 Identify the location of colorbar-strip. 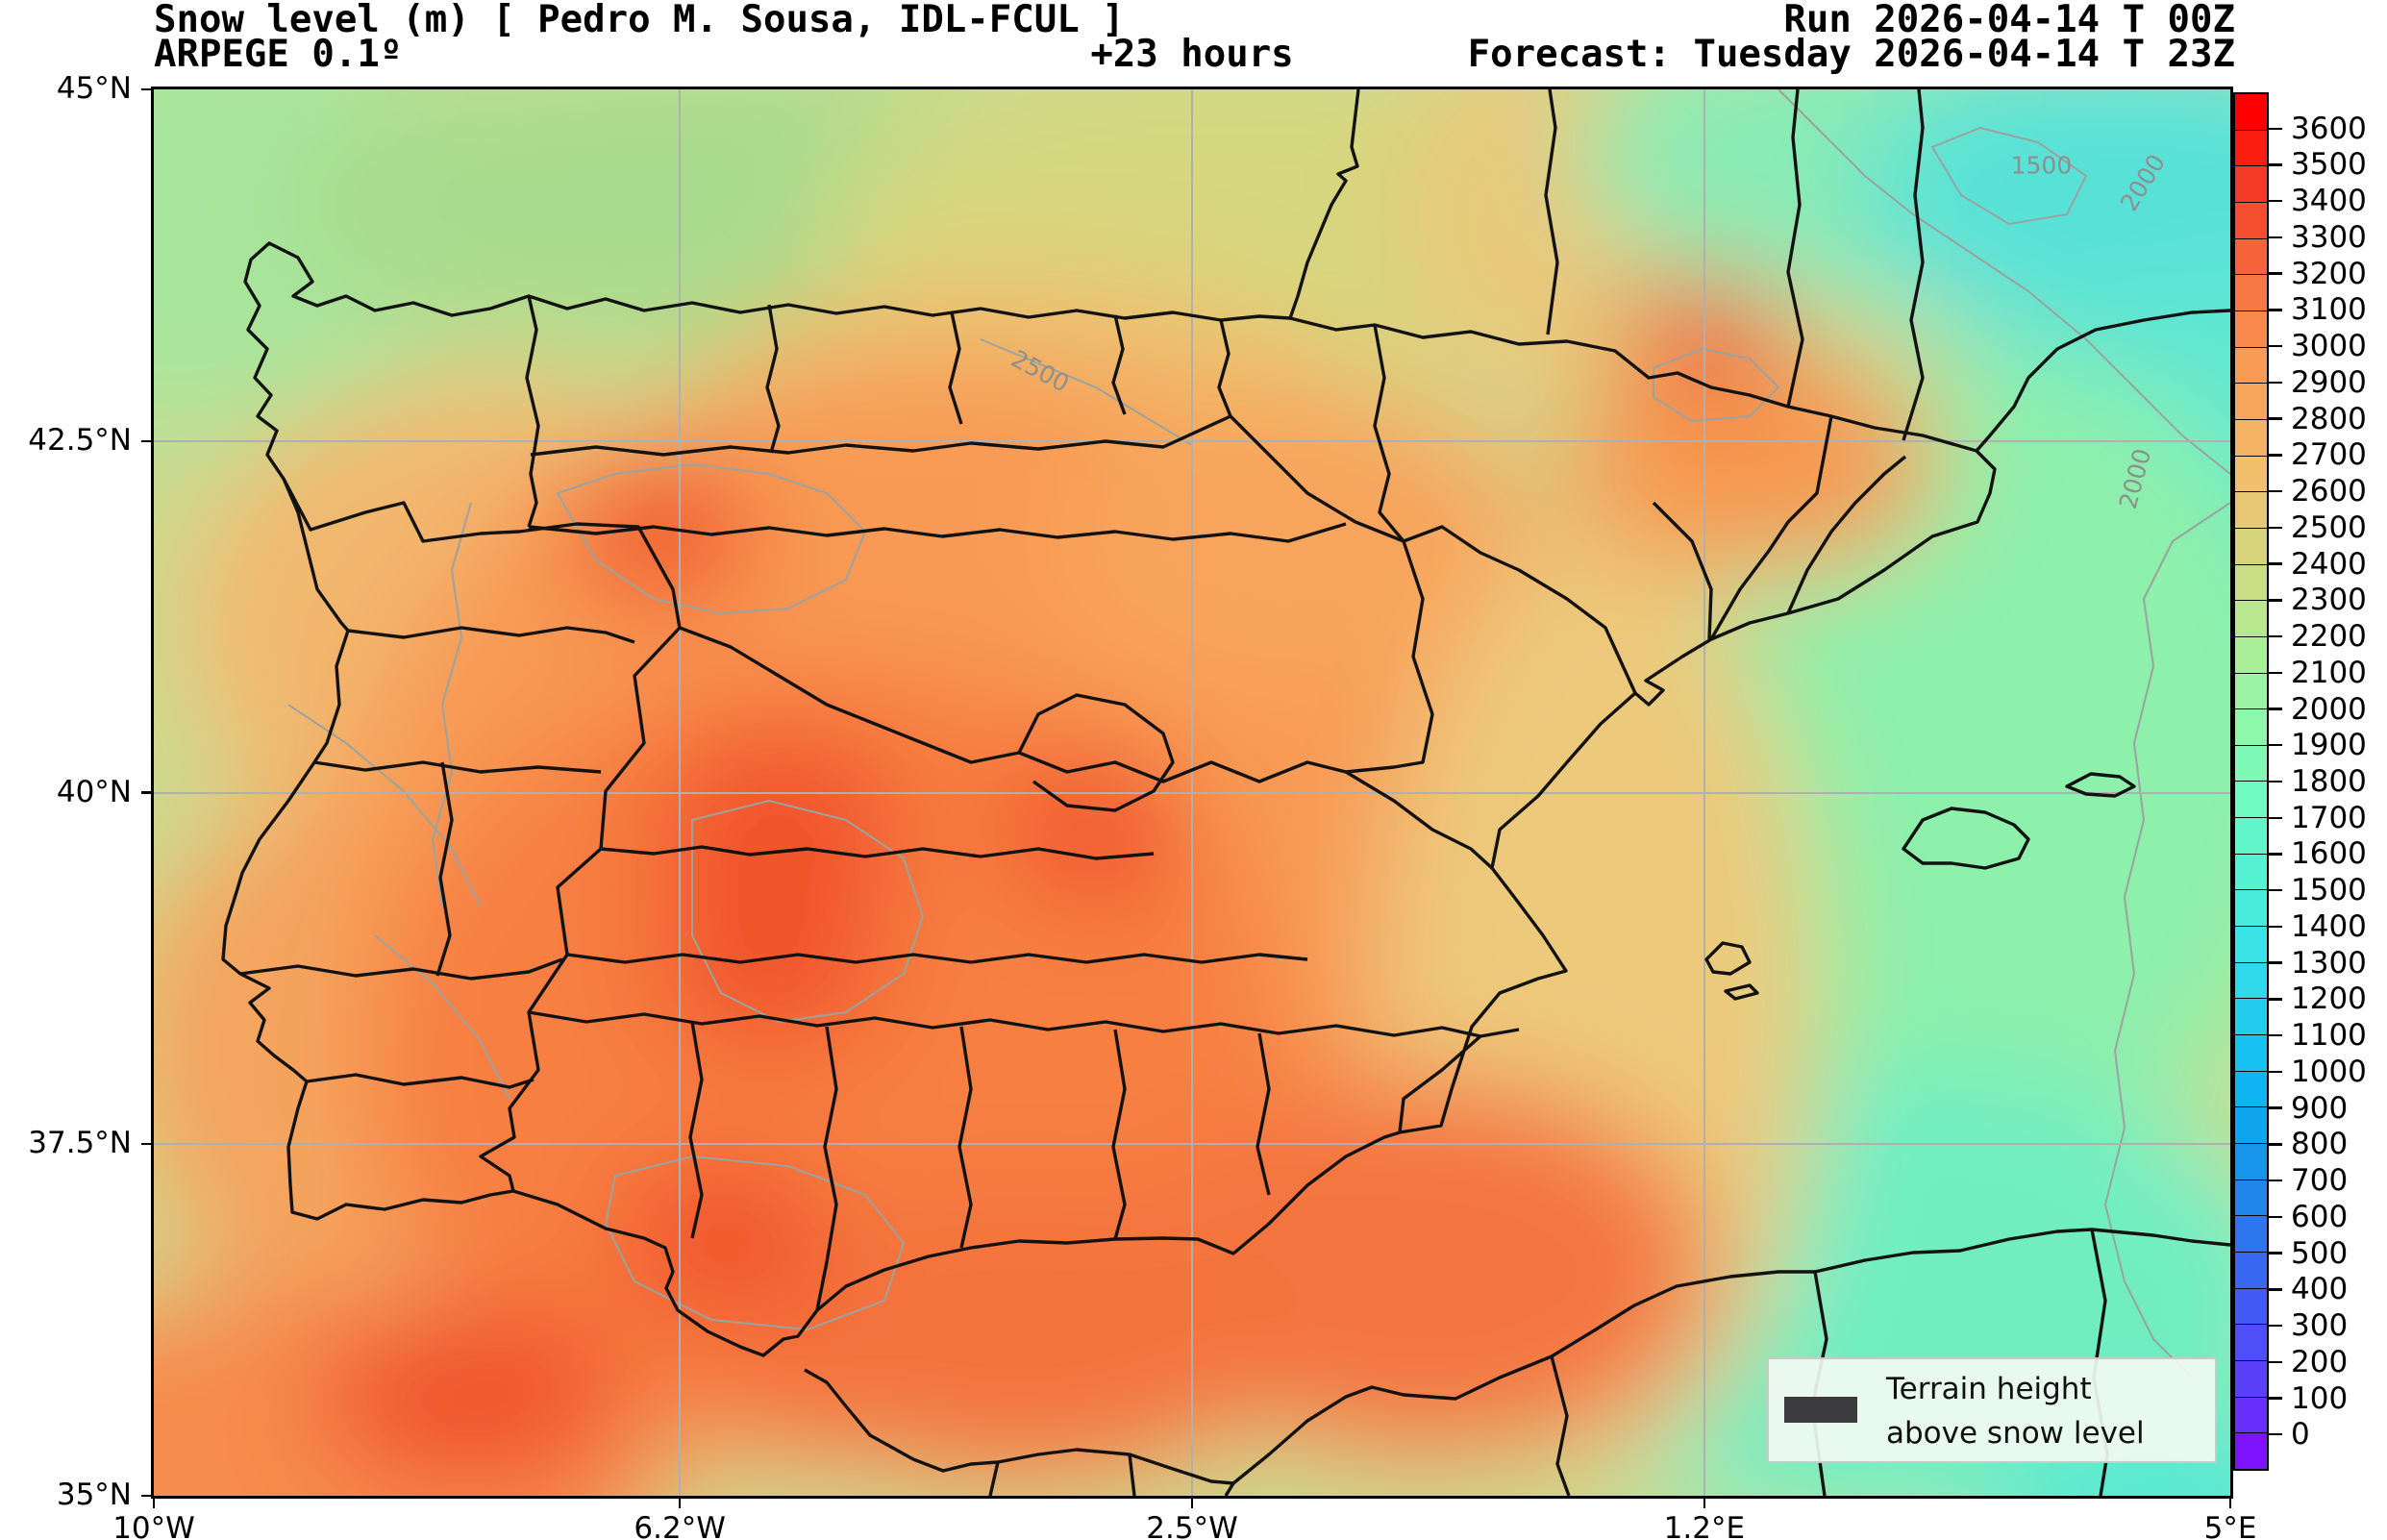
(2251, 781).